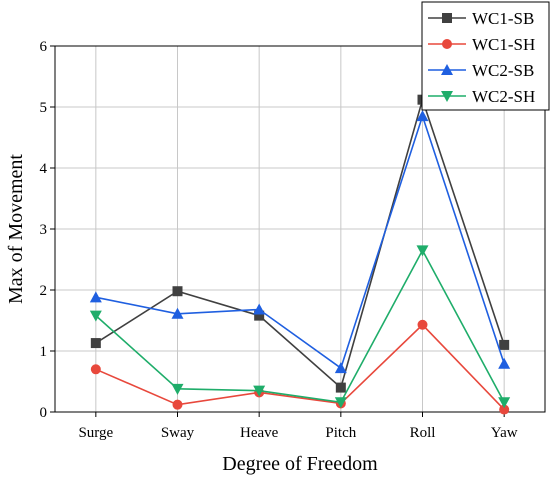 The image size is (550, 478). What do you see at coordinates (503, 70) in the screenshot?
I see `legend-label-wc2-sb: WC2-SB` at bounding box center [503, 70].